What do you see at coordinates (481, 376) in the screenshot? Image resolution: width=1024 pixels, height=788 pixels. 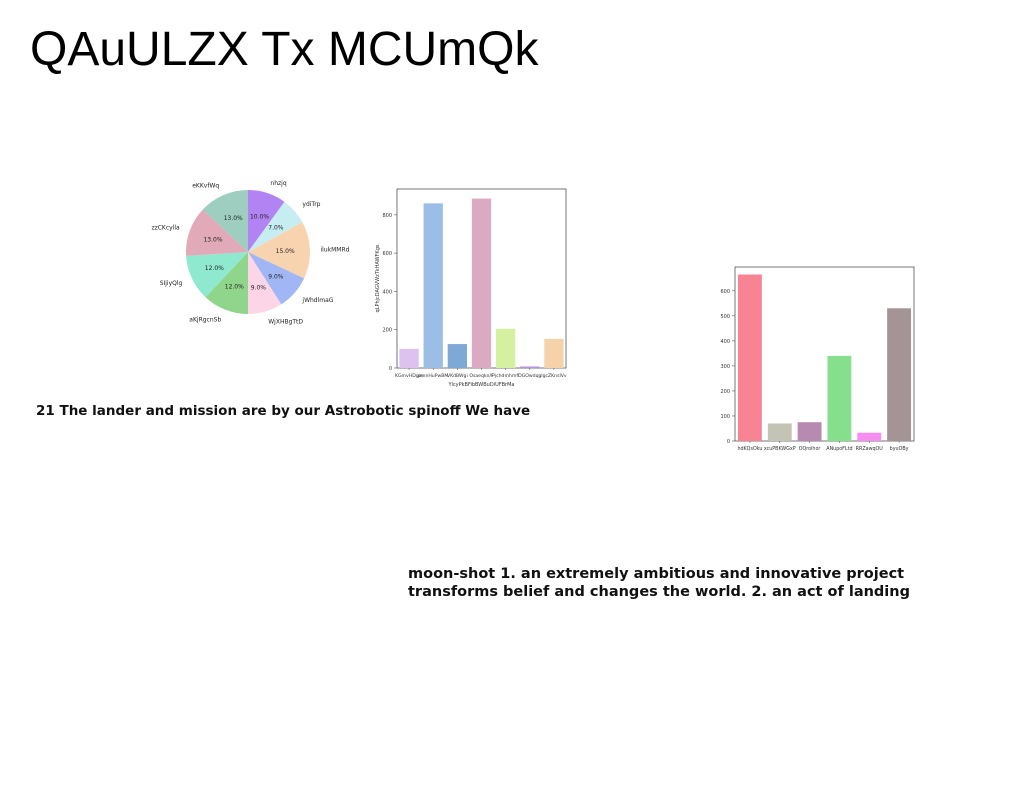 I see `x-tick-label: Osaeqkn/F` at bounding box center [481, 376].